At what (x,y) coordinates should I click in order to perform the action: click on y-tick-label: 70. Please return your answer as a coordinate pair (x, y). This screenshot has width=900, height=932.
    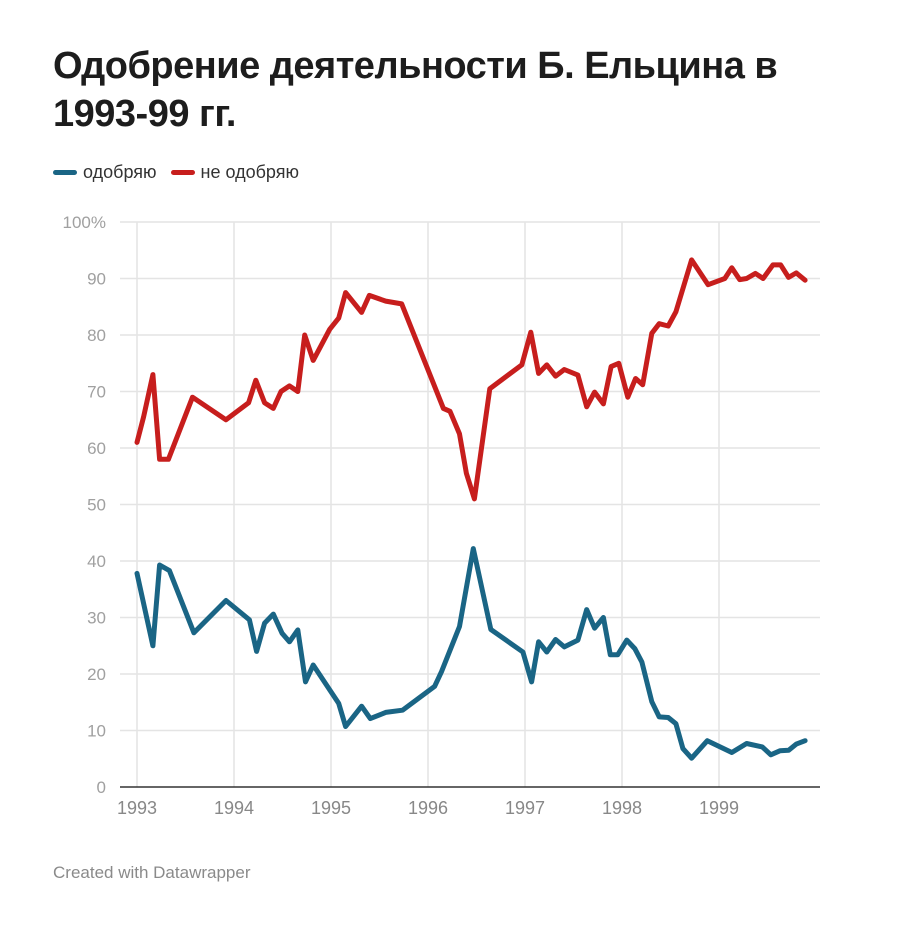
    Looking at the image, I should click on (96, 392).